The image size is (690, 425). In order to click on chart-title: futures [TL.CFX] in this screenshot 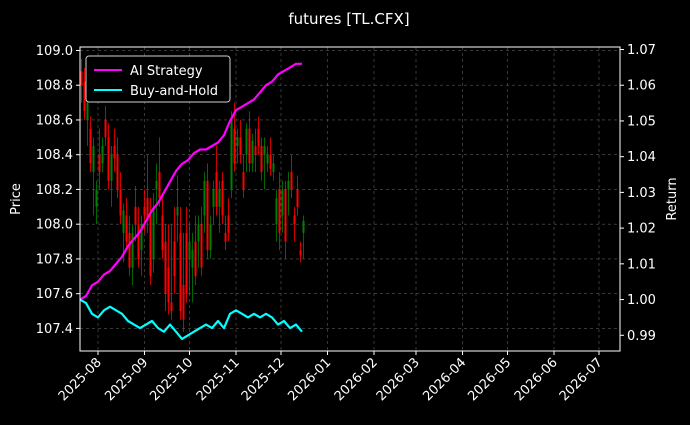, I will do `click(348, 19)`.